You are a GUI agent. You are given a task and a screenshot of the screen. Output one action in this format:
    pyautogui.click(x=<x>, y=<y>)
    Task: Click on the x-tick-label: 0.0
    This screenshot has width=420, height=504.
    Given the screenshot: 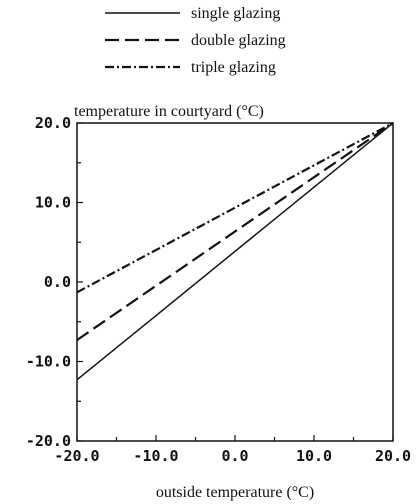 What is the action you would take?
    pyautogui.click(x=234, y=456)
    